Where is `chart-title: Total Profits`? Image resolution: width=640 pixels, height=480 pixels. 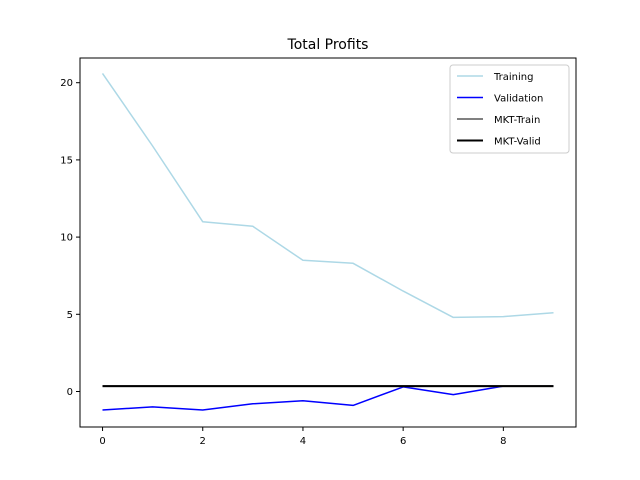 chart-title: Total Profits is located at coordinates (328, 45).